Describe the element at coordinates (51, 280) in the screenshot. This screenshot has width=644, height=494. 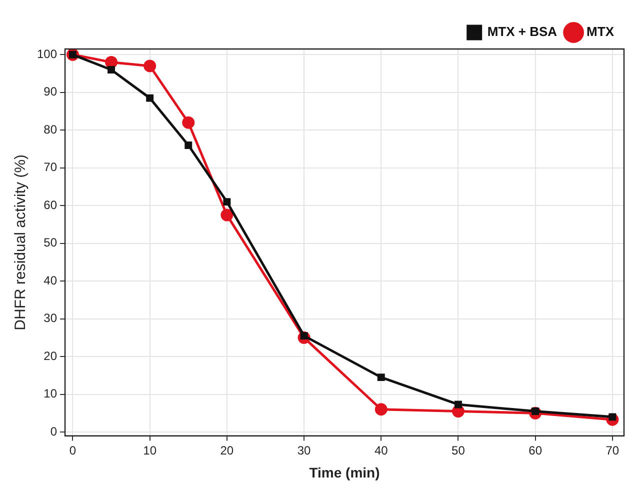
I see `y-tick-label: 40` at that location.